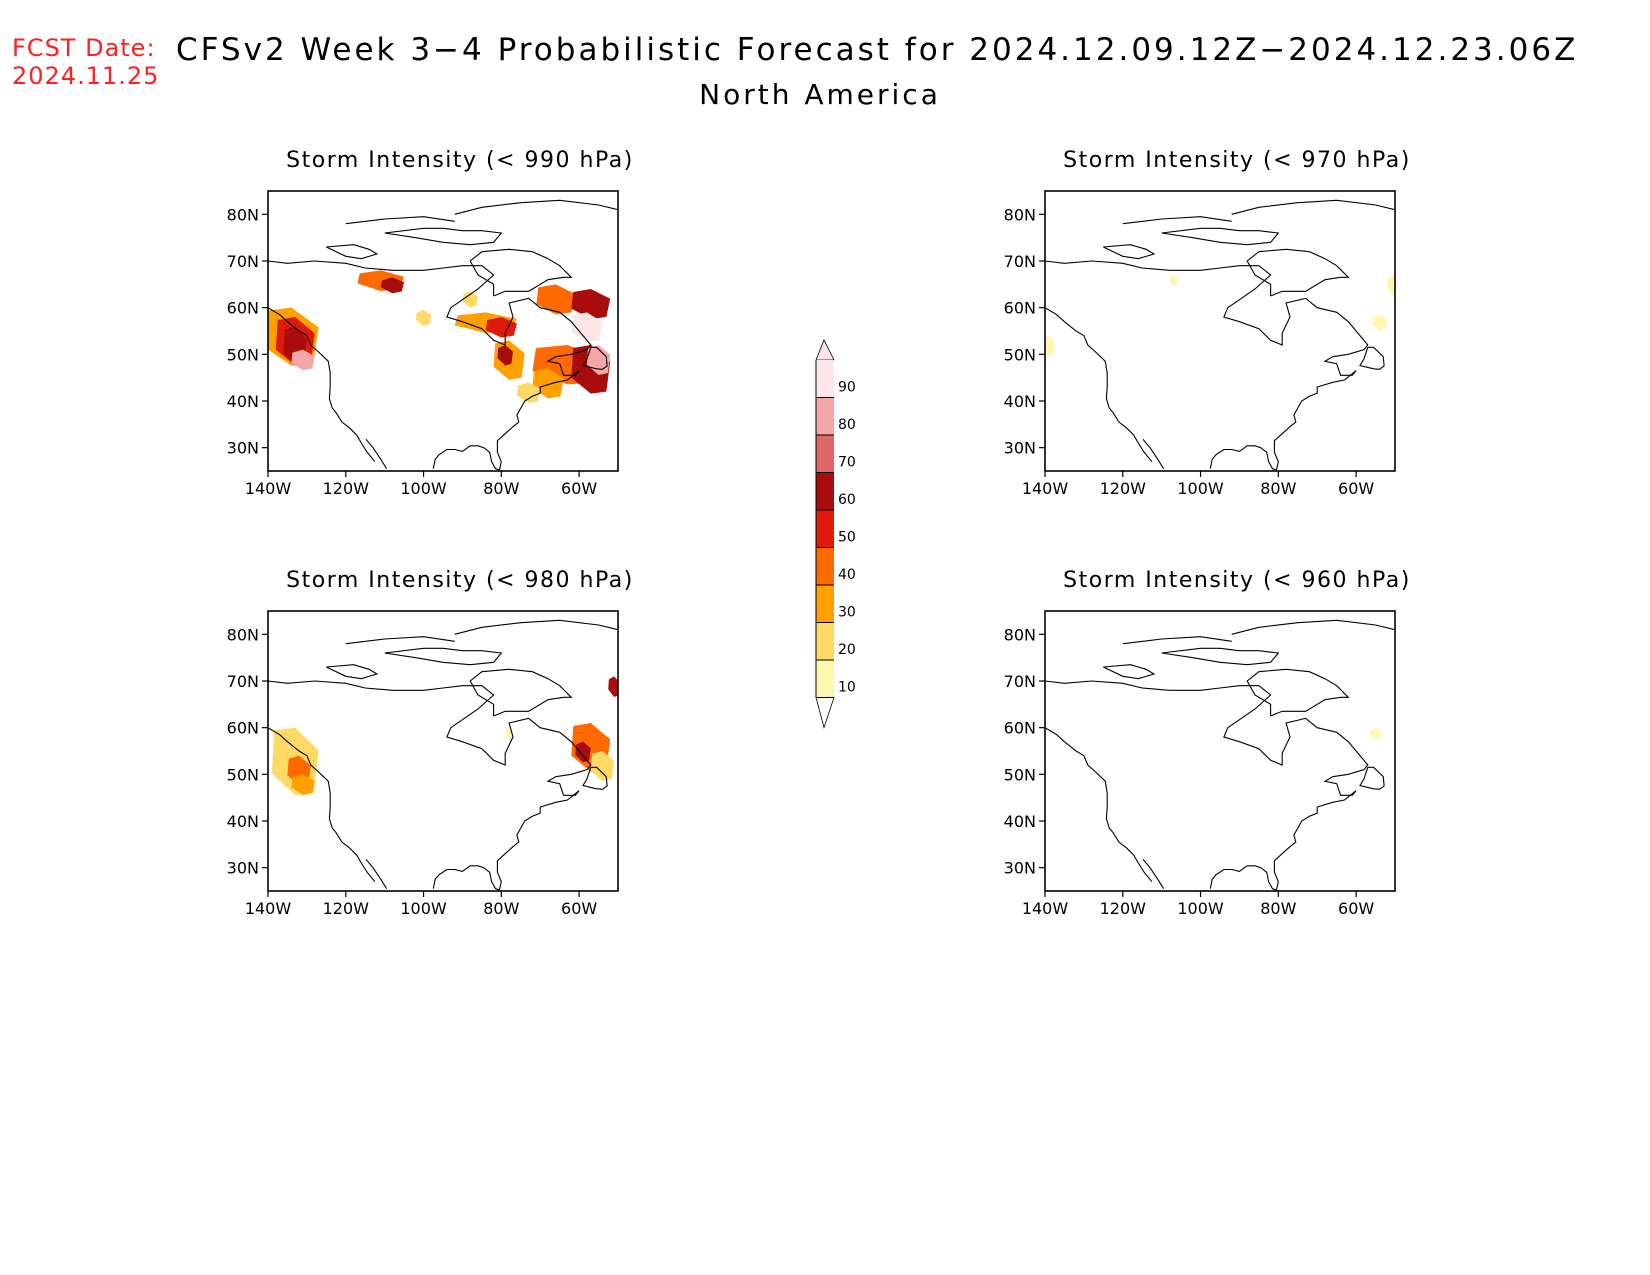 This screenshot has width=1650, height=1275. I want to click on colorbar-label: 20, so click(847, 650).